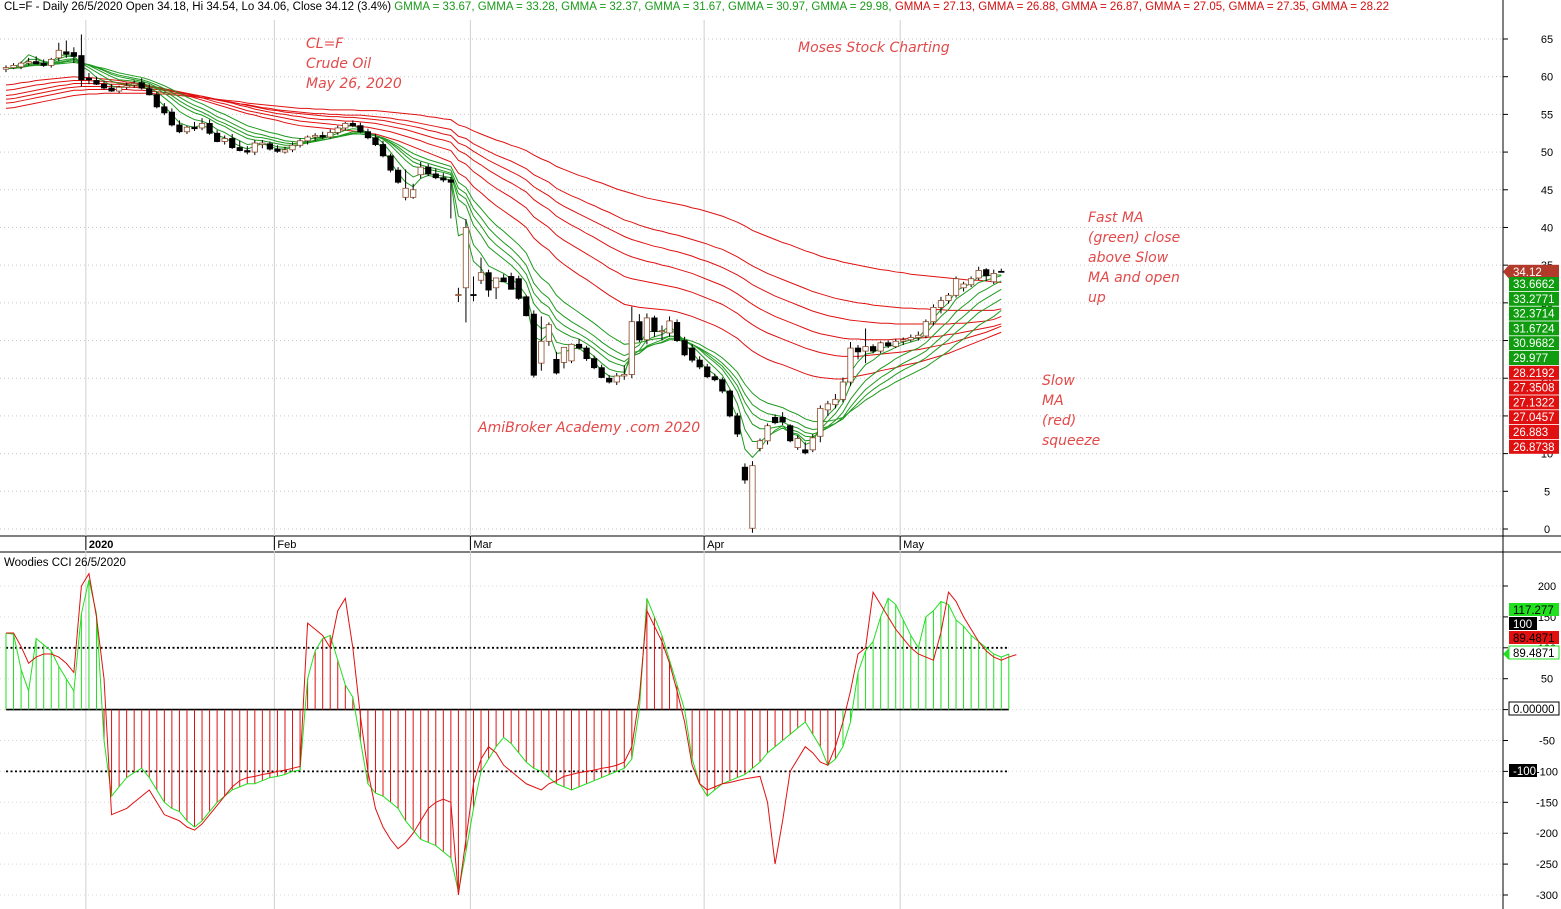 Image resolution: width=1561 pixels, height=909 pixels. I want to click on gmma-header-value: GMMA = 32.37,, so click(603, 7).